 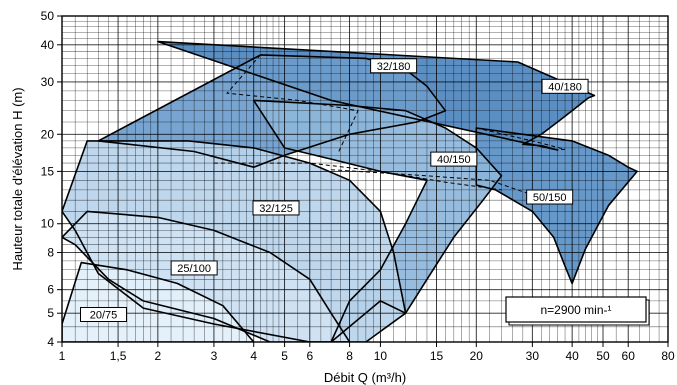 I want to click on y-tick-label: 30, so click(x=48, y=82).